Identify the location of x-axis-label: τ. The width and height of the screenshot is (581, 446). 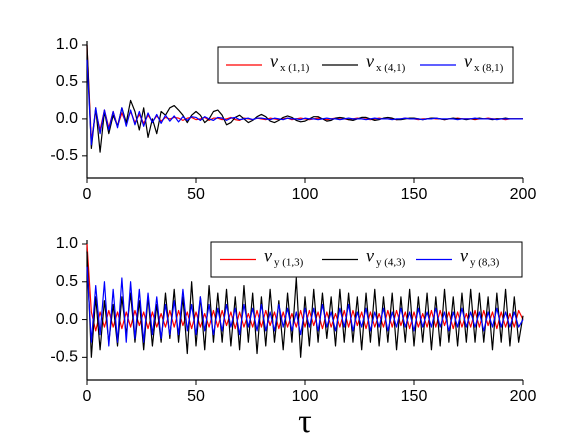
(305, 421).